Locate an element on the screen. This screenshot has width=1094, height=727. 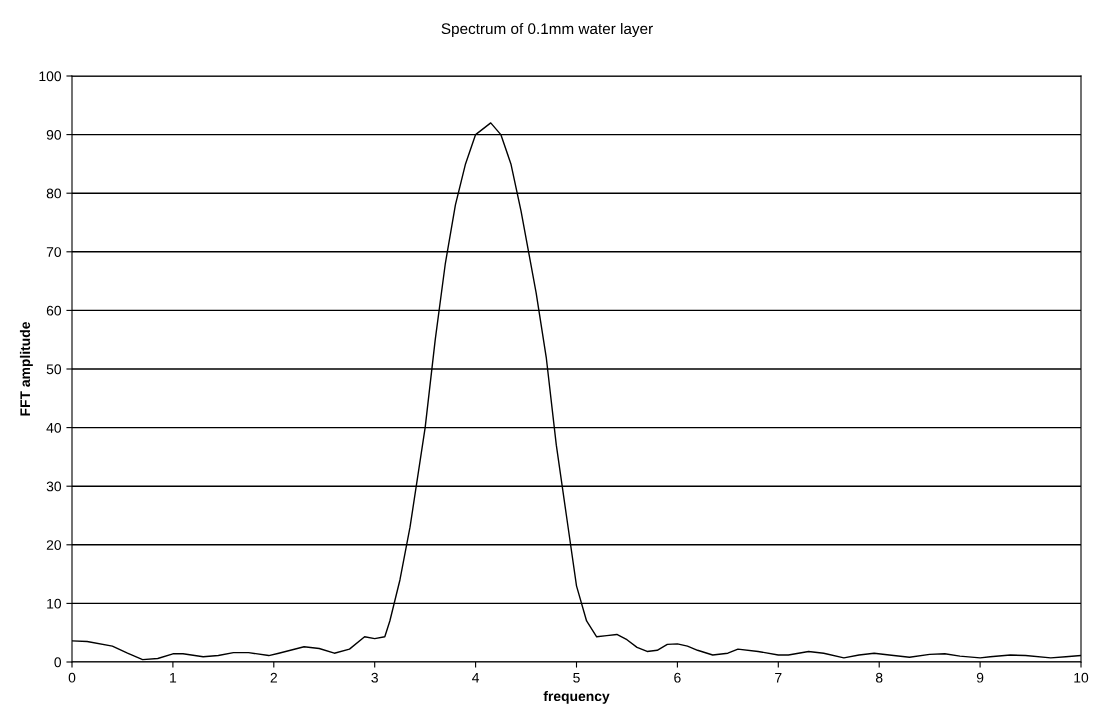
y-tick-label: 80 is located at coordinates (54, 193).